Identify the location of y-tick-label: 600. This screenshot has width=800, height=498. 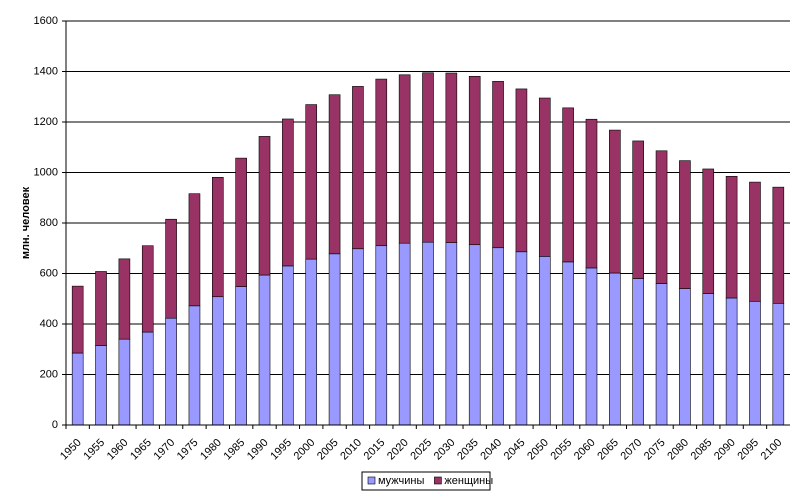
(49, 273).